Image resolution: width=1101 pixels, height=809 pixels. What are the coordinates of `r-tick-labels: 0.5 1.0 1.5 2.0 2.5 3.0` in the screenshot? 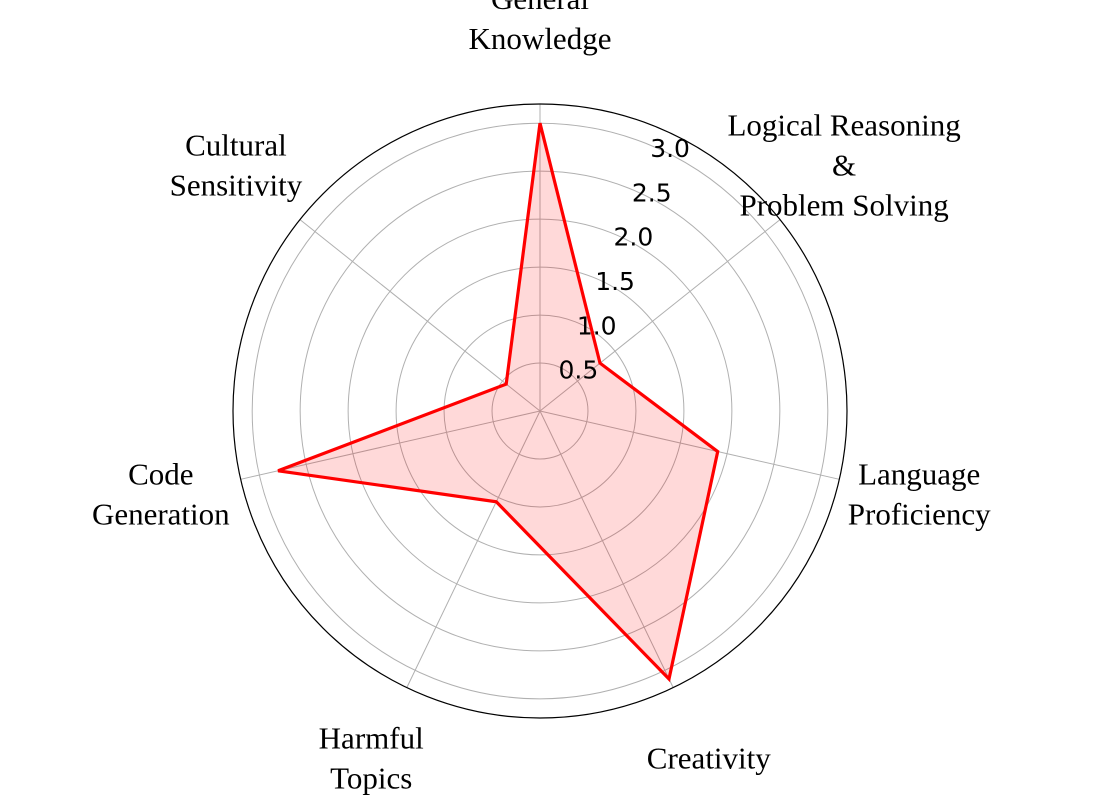 It's located at (624, 259).